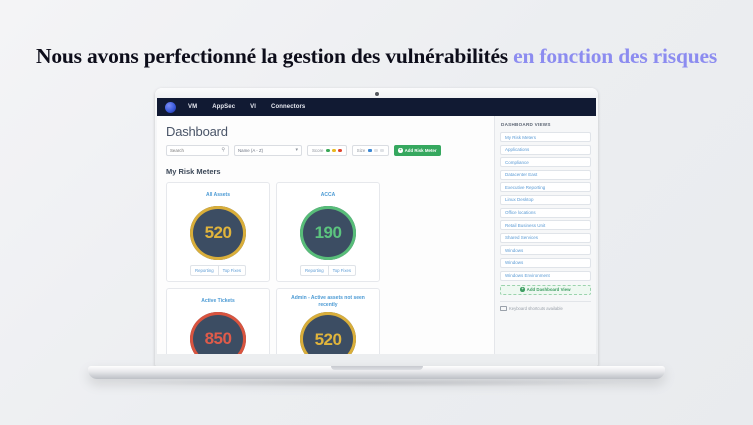 The height and width of the screenshot is (425, 753). Describe the element at coordinates (503, 308) in the screenshot. I see `keyboard-icon` at that location.